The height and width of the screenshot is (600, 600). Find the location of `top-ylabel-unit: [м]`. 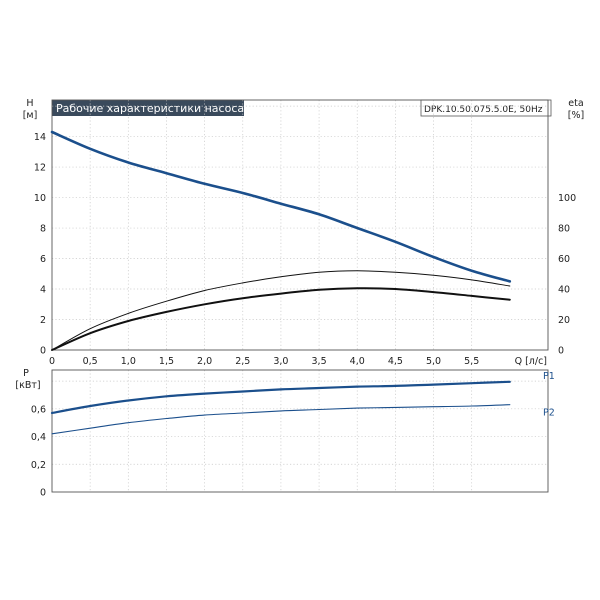

top-ylabel-unit: [м] is located at coordinates (30, 115).